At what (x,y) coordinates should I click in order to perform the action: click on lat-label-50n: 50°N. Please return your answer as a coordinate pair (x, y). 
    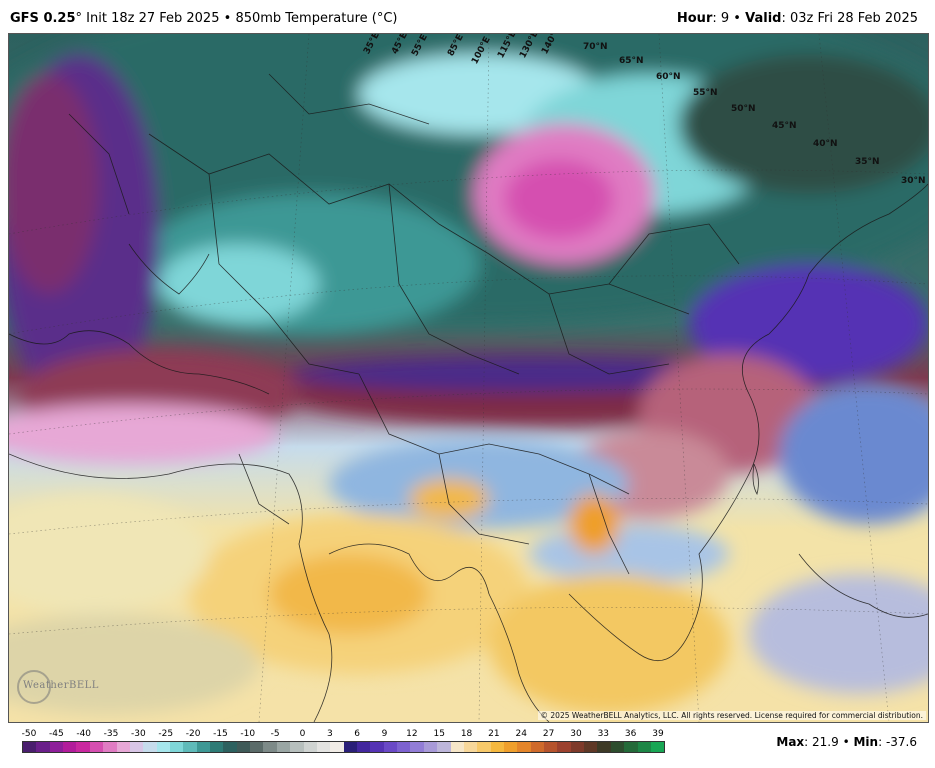
    Looking at the image, I should click on (743, 109).